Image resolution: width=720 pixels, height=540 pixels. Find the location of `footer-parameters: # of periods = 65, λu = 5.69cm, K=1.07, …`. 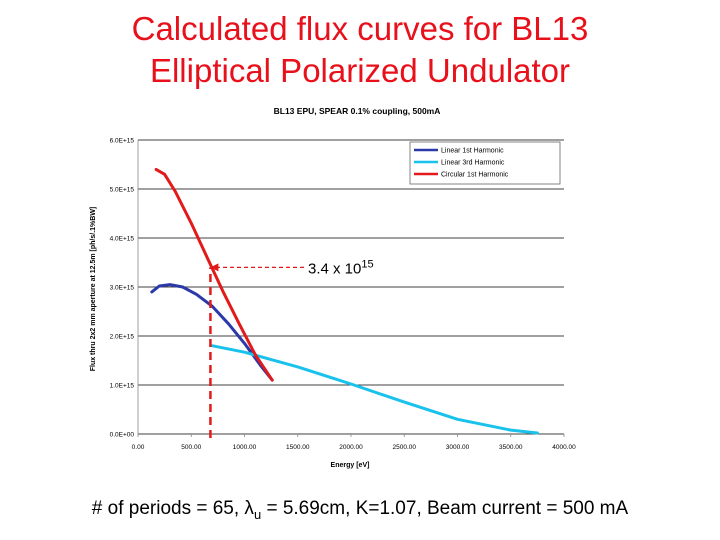

footer-parameters: # of periods = 65, λu = 5.69cm, K=1.07, … is located at coordinates (360, 510).